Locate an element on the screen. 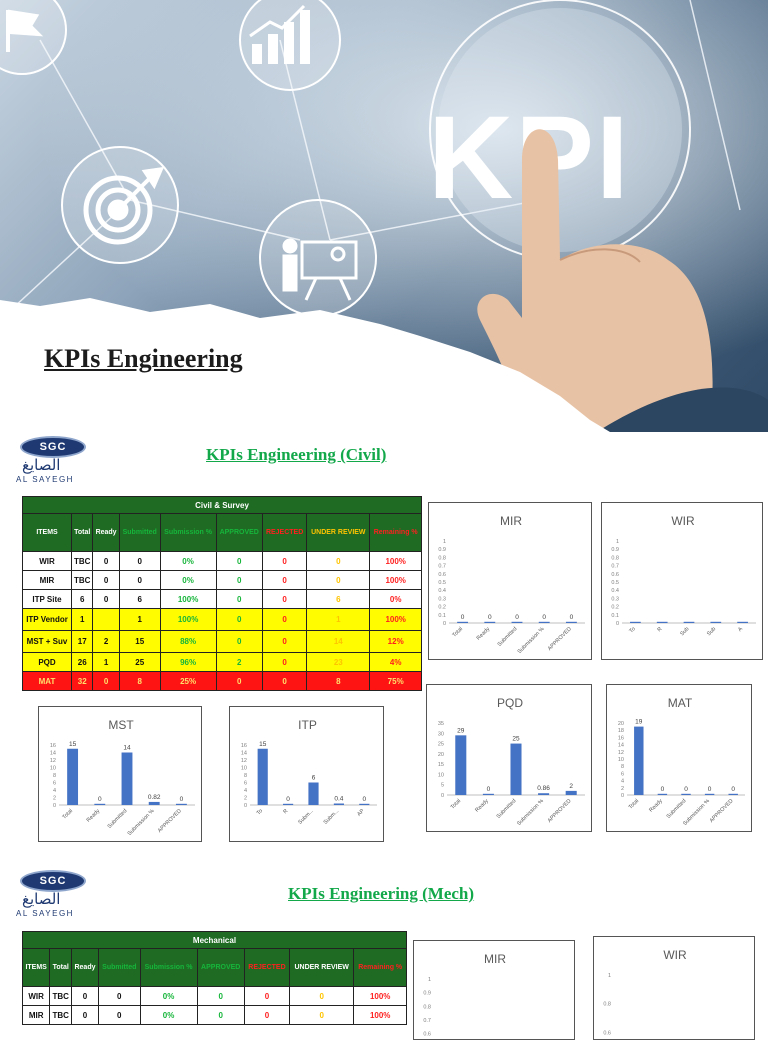 This screenshot has height=1041, width=768. table-cell: MST + Suv is located at coordinates (47, 641).